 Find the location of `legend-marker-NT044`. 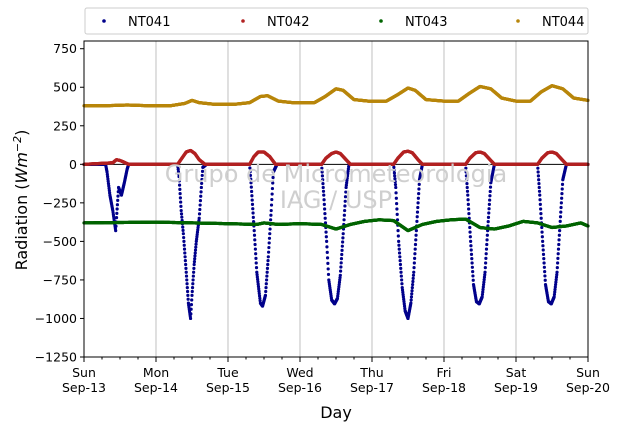

legend-marker-NT044 is located at coordinates (518, 21).